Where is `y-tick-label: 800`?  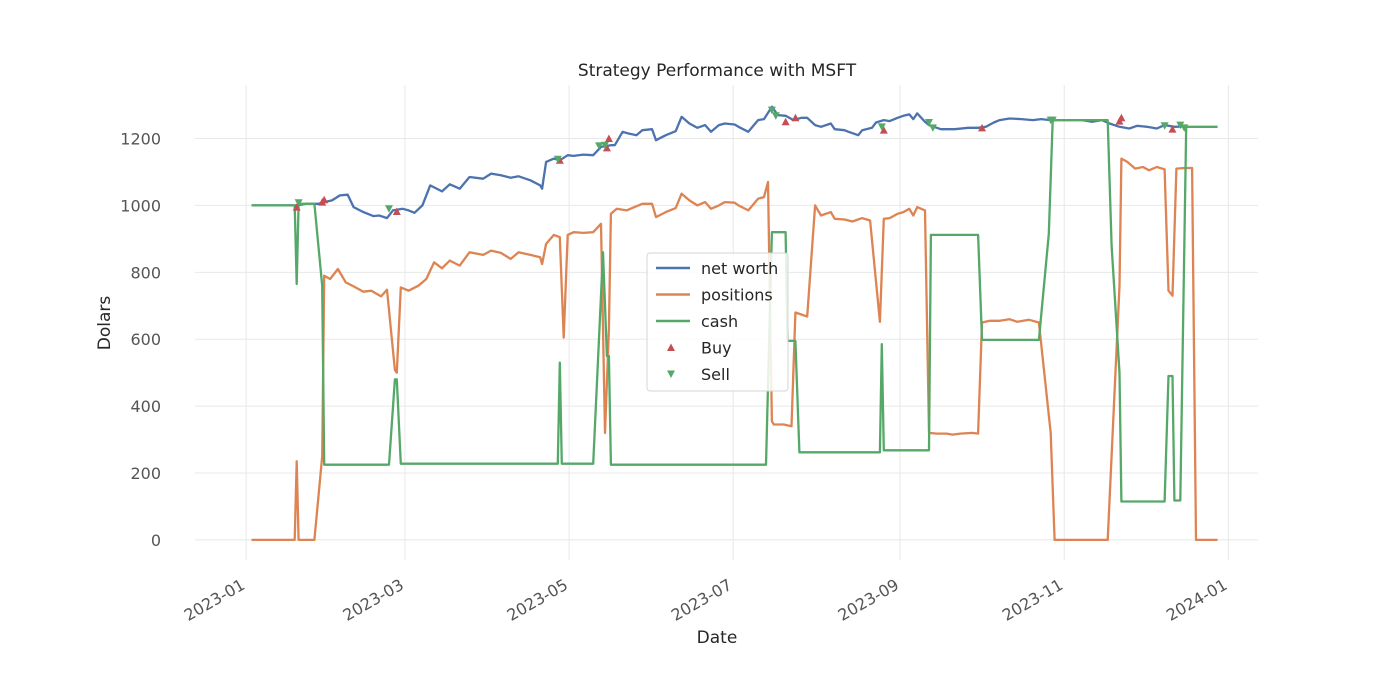
y-tick-label: 800 is located at coordinates (145, 272).